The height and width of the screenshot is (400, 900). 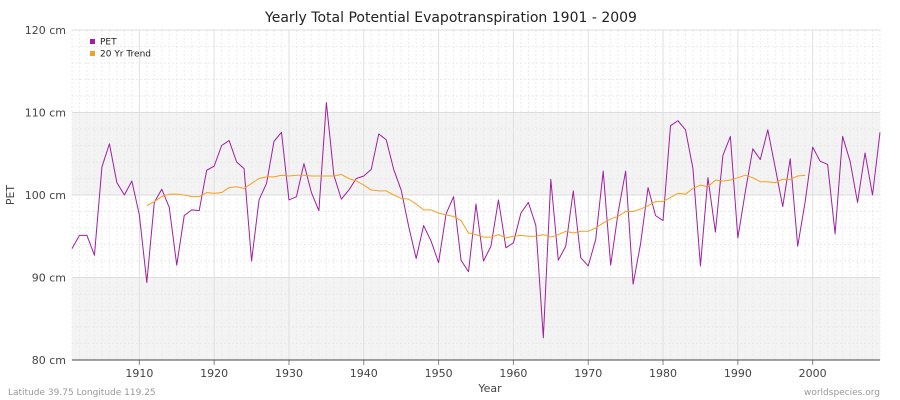 I want to click on x-tick-label: 1950, so click(x=439, y=373).